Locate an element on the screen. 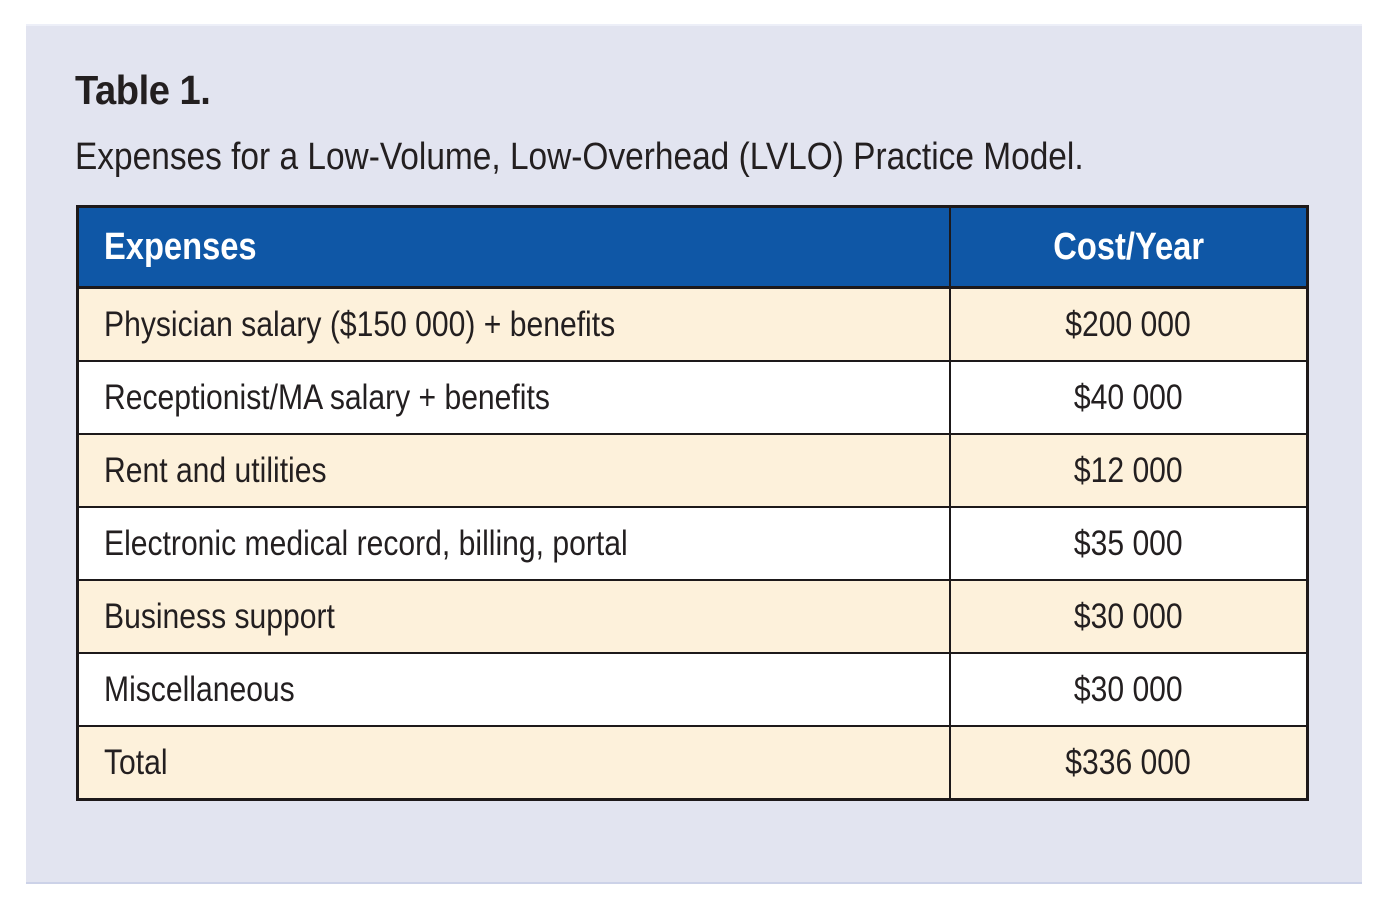  column-header-expenses: Expenses is located at coordinates (513, 247).